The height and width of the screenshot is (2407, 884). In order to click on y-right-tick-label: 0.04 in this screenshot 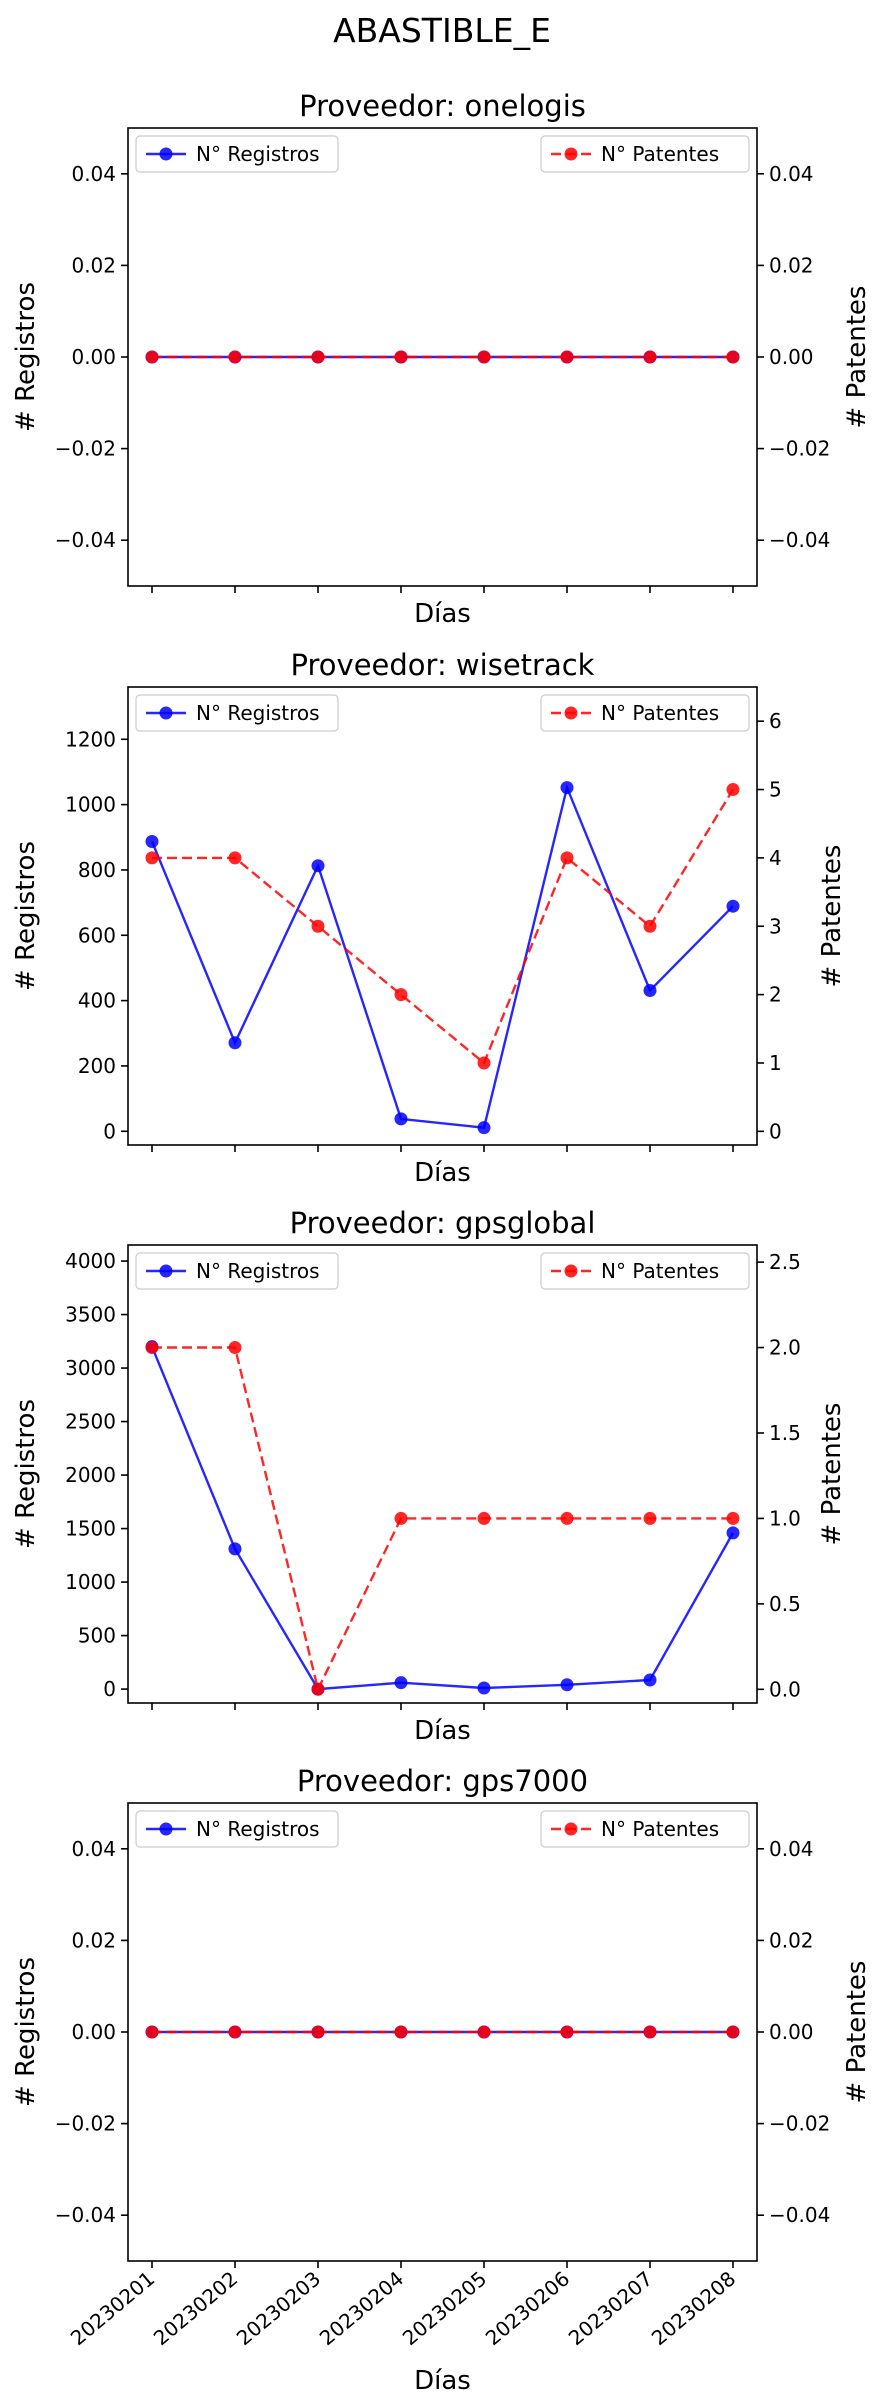, I will do `click(791, 174)`.